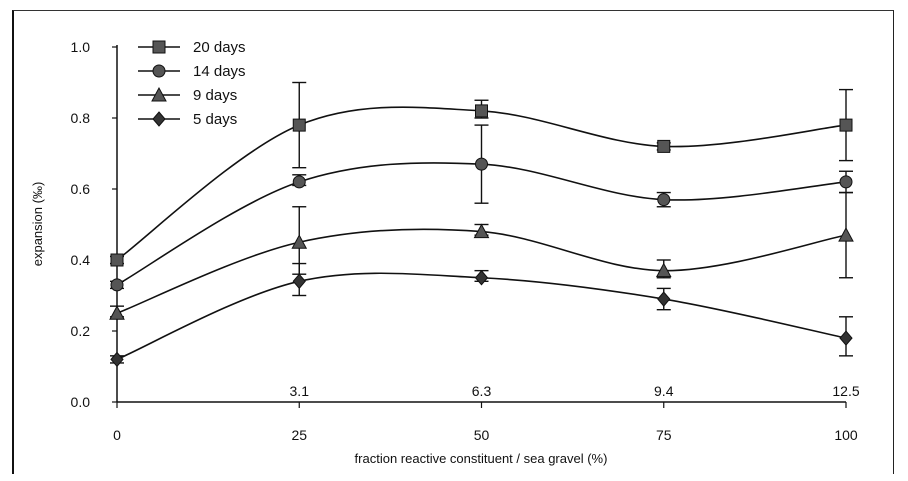  I want to click on y-tick-label: 1.0, so click(81, 47).